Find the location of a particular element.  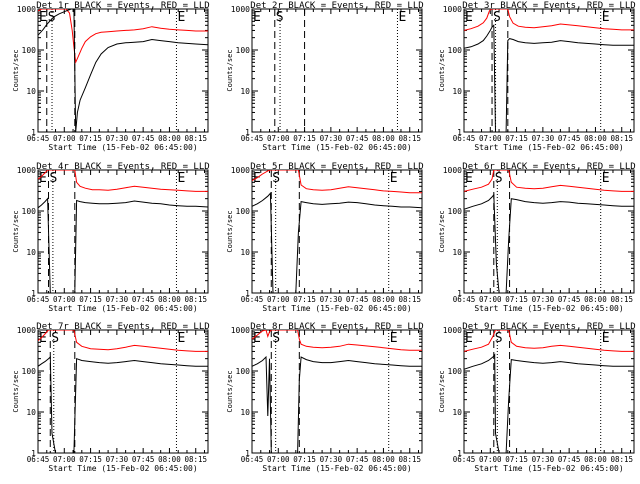

panel-title: Det 7r BLACK = Events, RED = LLD is located at coordinates (122, 327).